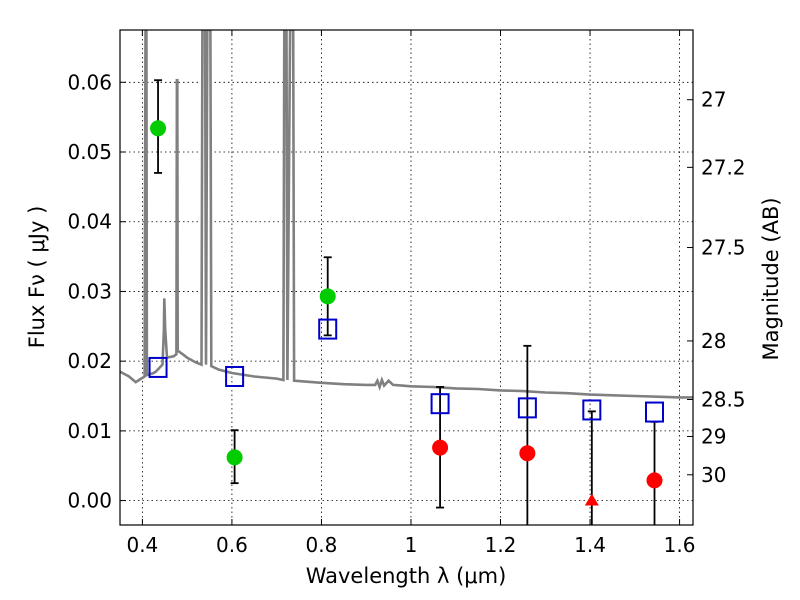 The height and width of the screenshot is (600, 800). What do you see at coordinates (713, 100) in the screenshot?
I see `right-y-tick-label: 27` at bounding box center [713, 100].